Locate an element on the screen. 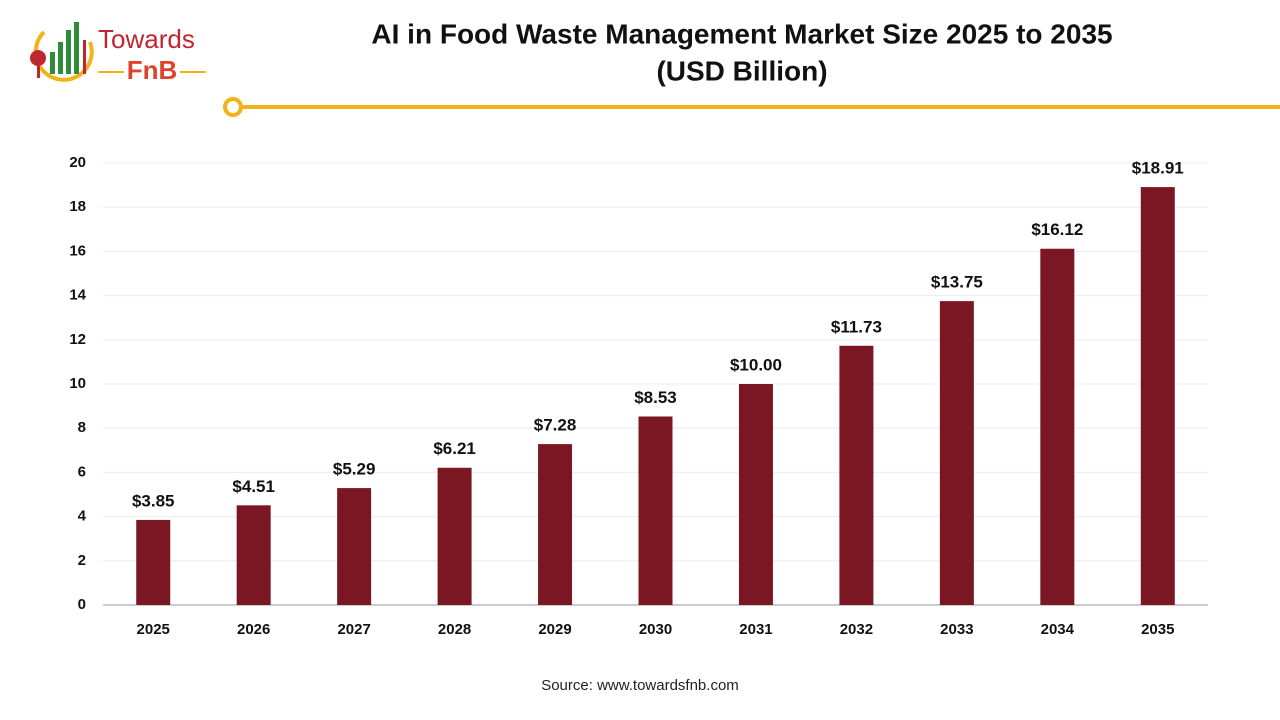 This screenshot has height=720, width=1280. value-label: $4.51 is located at coordinates (253, 486).